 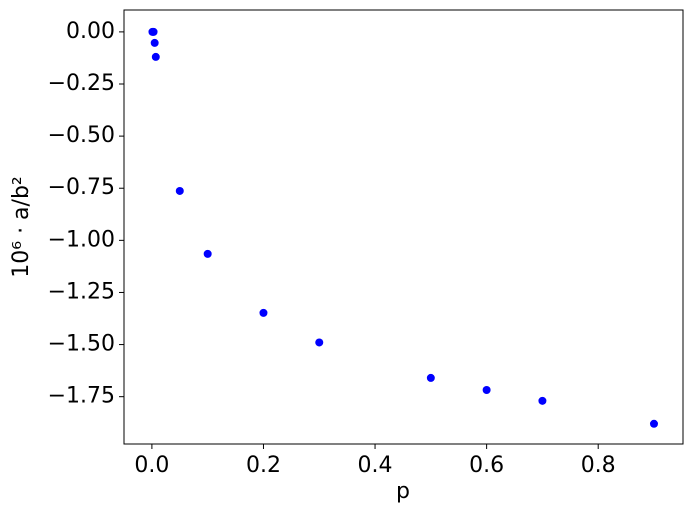 What do you see at coordinates (81, 187) in the screenshot?
I see `y-tick-label: −0.75` at bounding box center [81, 187].